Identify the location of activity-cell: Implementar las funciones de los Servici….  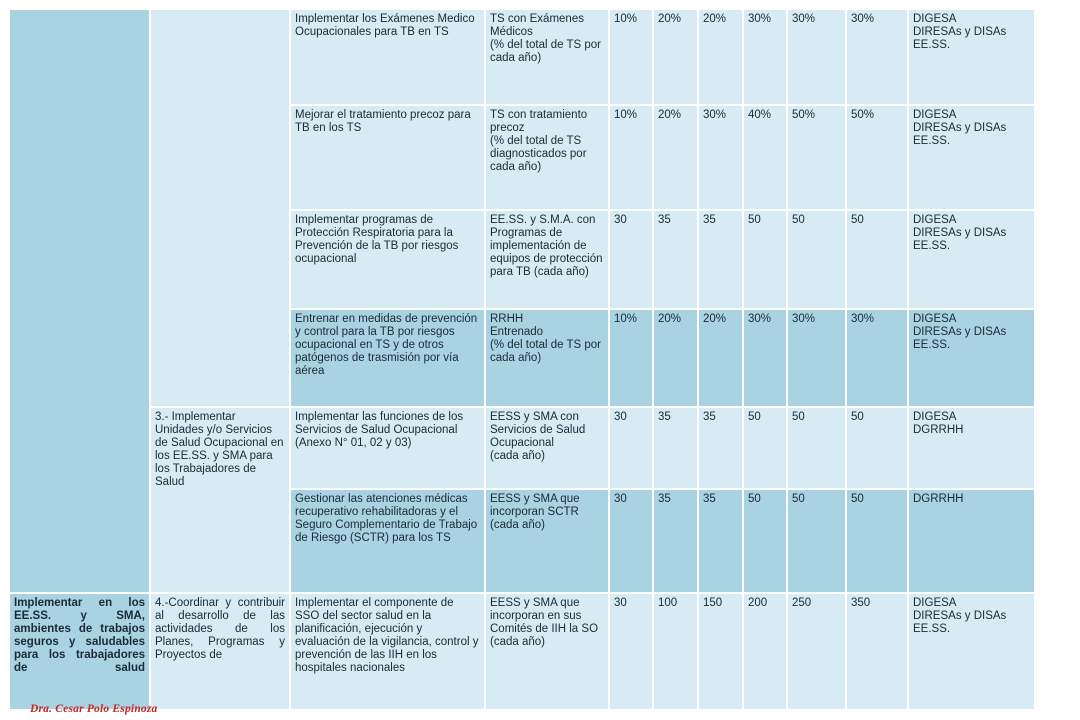
(387, 448).